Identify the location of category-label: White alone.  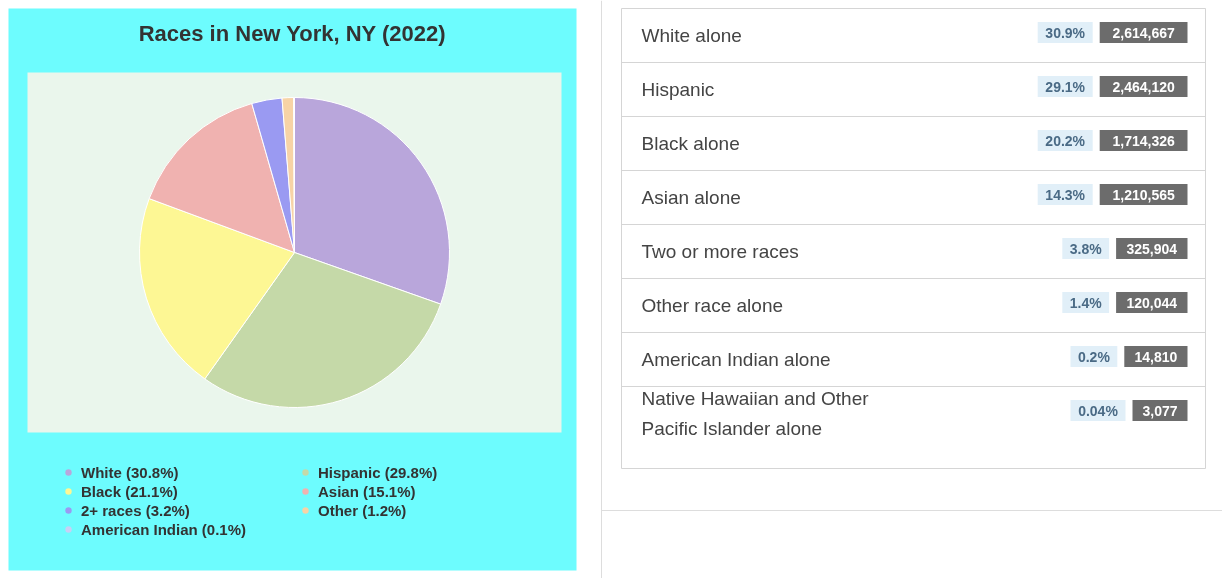
(691, 35).